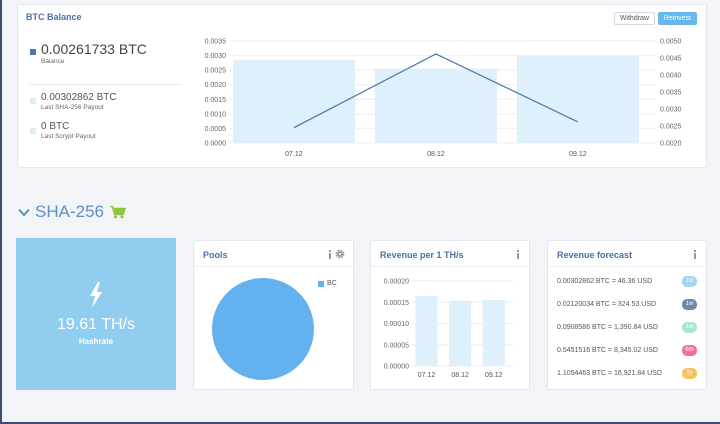  I want to click on y-tick-label: 0.0010, so click(216, 114).